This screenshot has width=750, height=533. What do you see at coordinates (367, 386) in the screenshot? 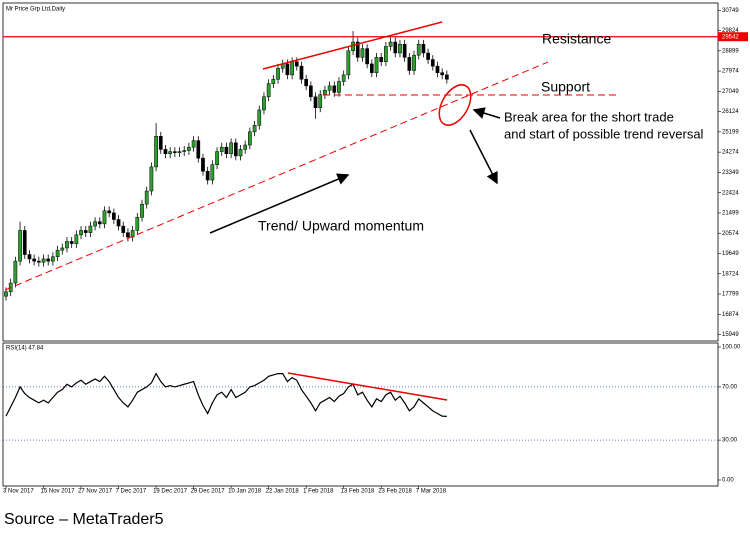
I see `rsi-trendline` at bounding box center [367, 386].